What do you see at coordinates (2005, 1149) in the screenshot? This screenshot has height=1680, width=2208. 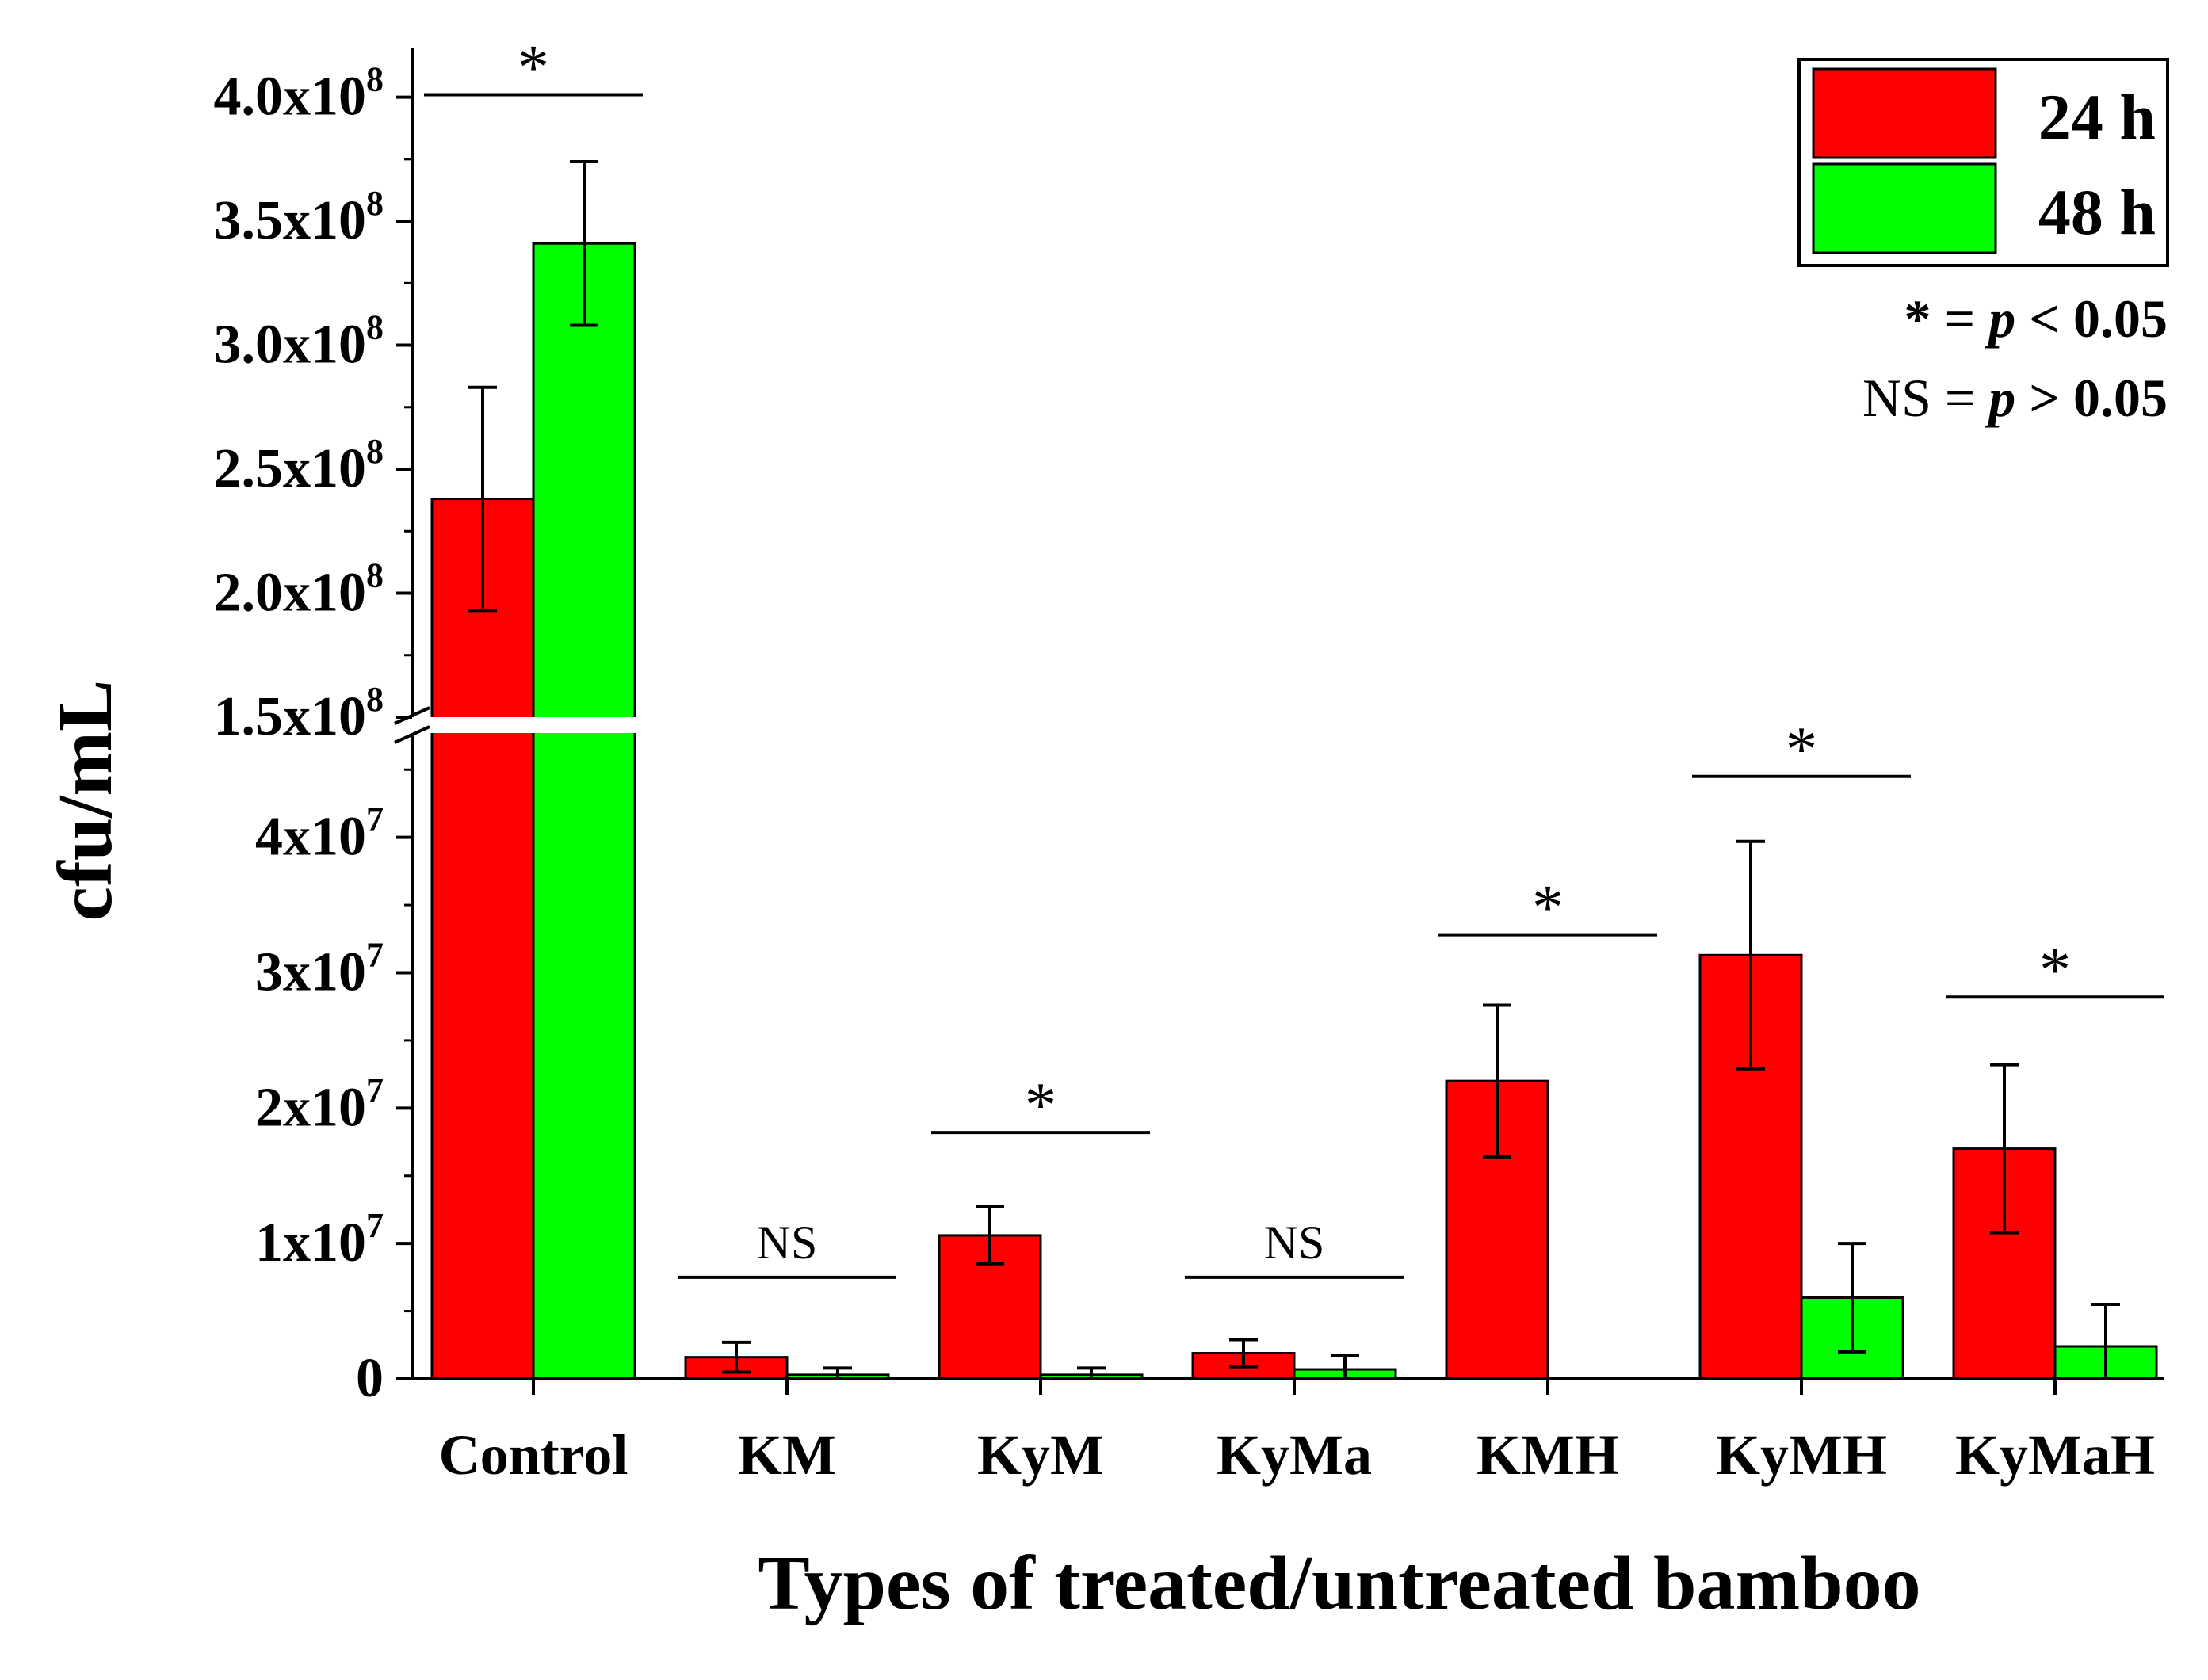 I see `error-bar-kymah-24h` at bounding box center [2005, 1149].